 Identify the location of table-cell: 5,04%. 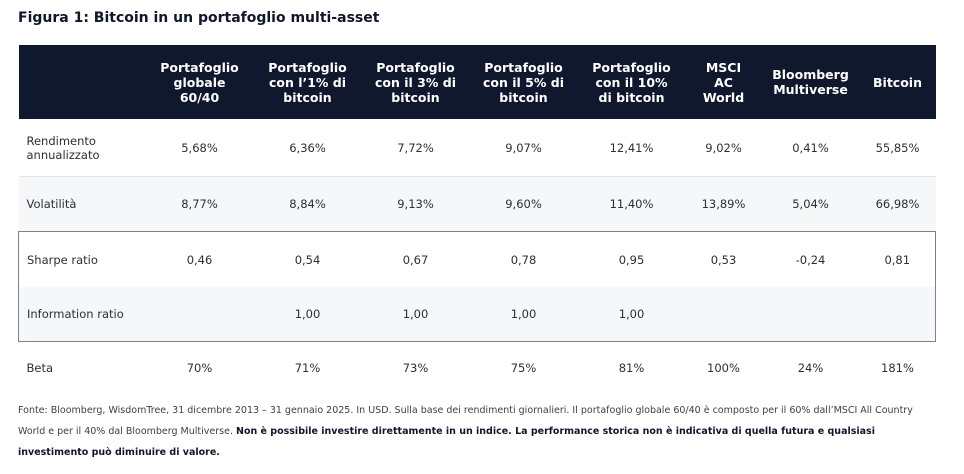
(810, 204).